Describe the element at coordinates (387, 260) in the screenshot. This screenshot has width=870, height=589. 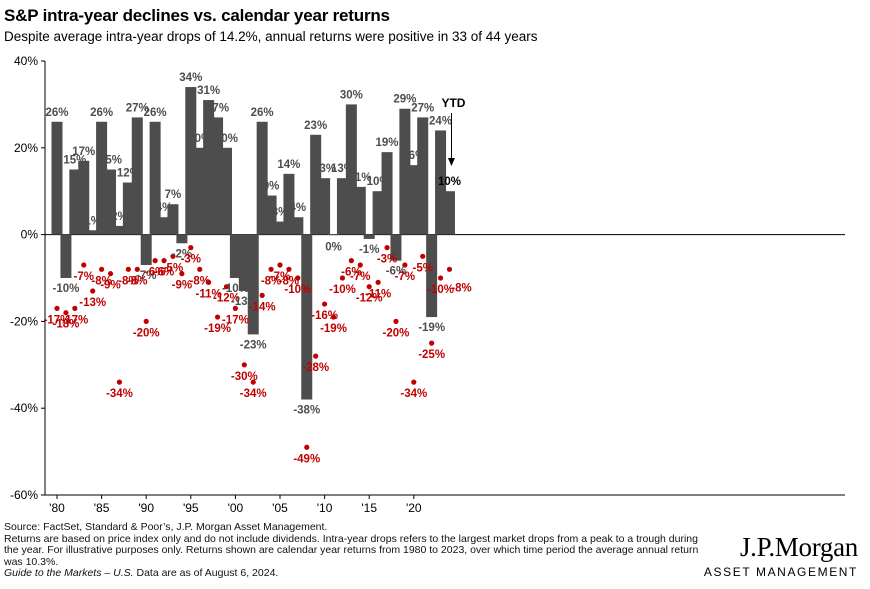
I see `intra-year-decline-label: -3%` at that location.